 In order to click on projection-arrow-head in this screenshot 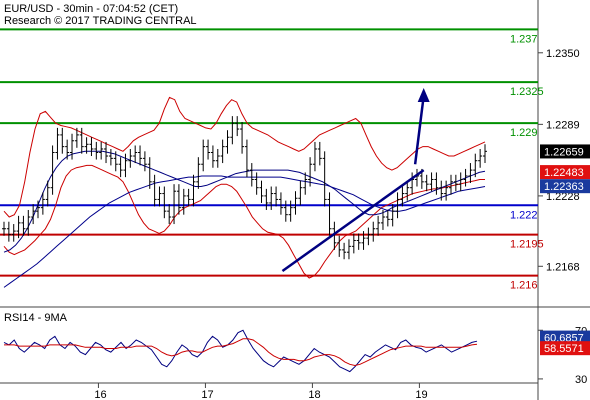, I will do `click(423, 94)`.